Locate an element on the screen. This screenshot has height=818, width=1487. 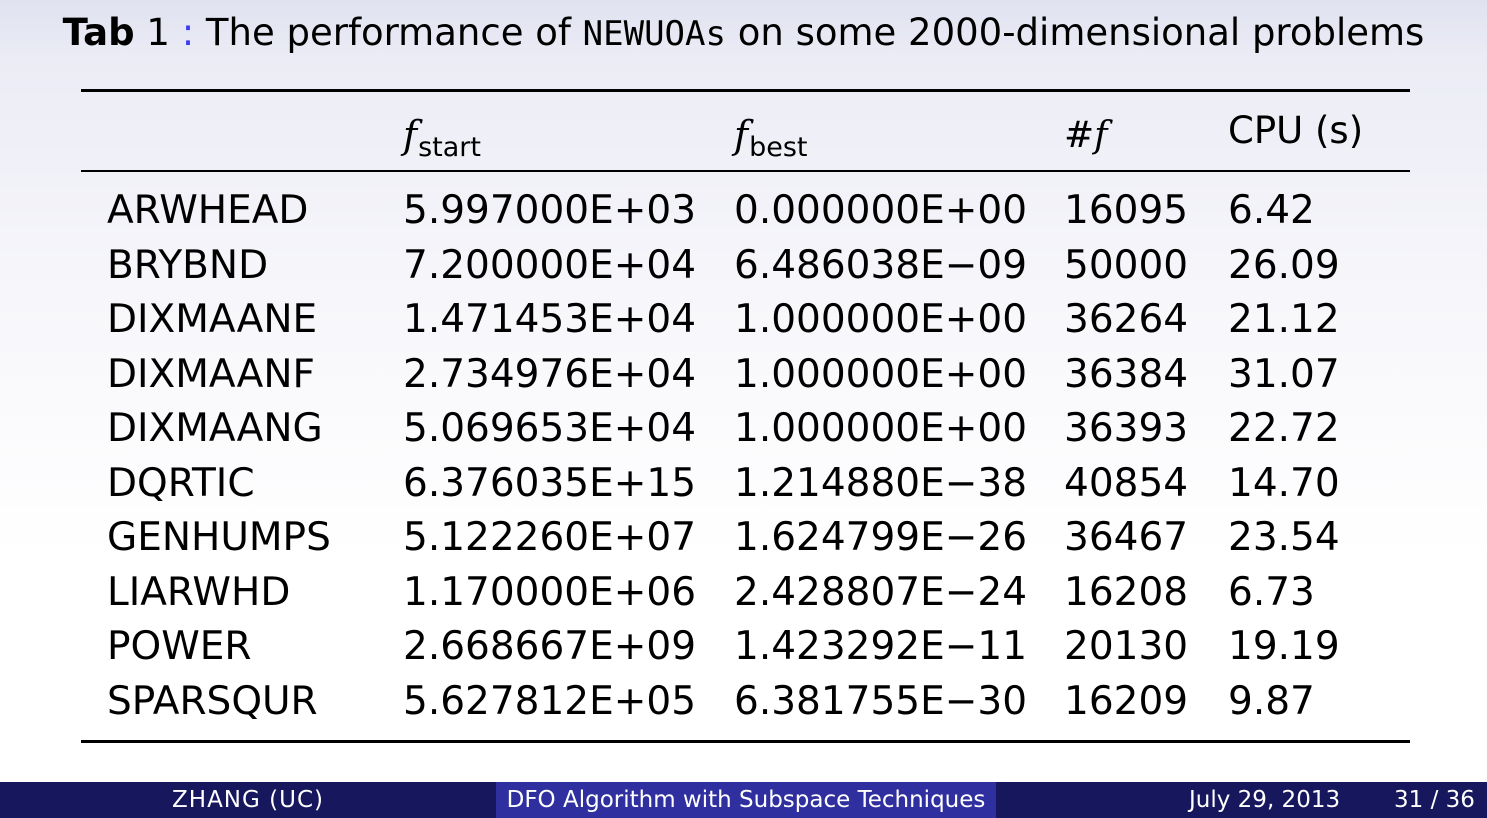
header-cpu-label: CPU (s) is located at coordinates (1296, 130).